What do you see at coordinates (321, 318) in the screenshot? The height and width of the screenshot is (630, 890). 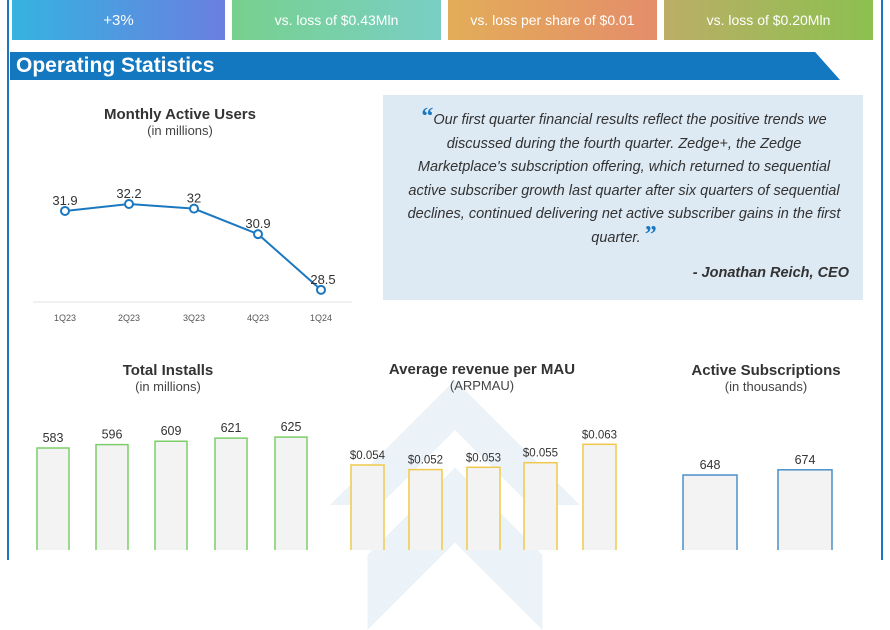 I see `mau-x-tick-label: 1Q24` at bounding box center [321, 318].